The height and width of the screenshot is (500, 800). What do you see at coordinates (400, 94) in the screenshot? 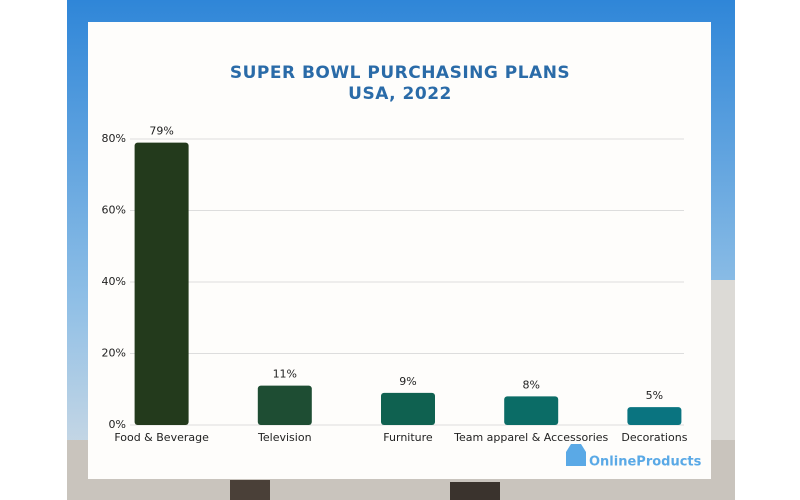
I see `chart-subtitle: USA, 2022` at bounding box center [400, 94].